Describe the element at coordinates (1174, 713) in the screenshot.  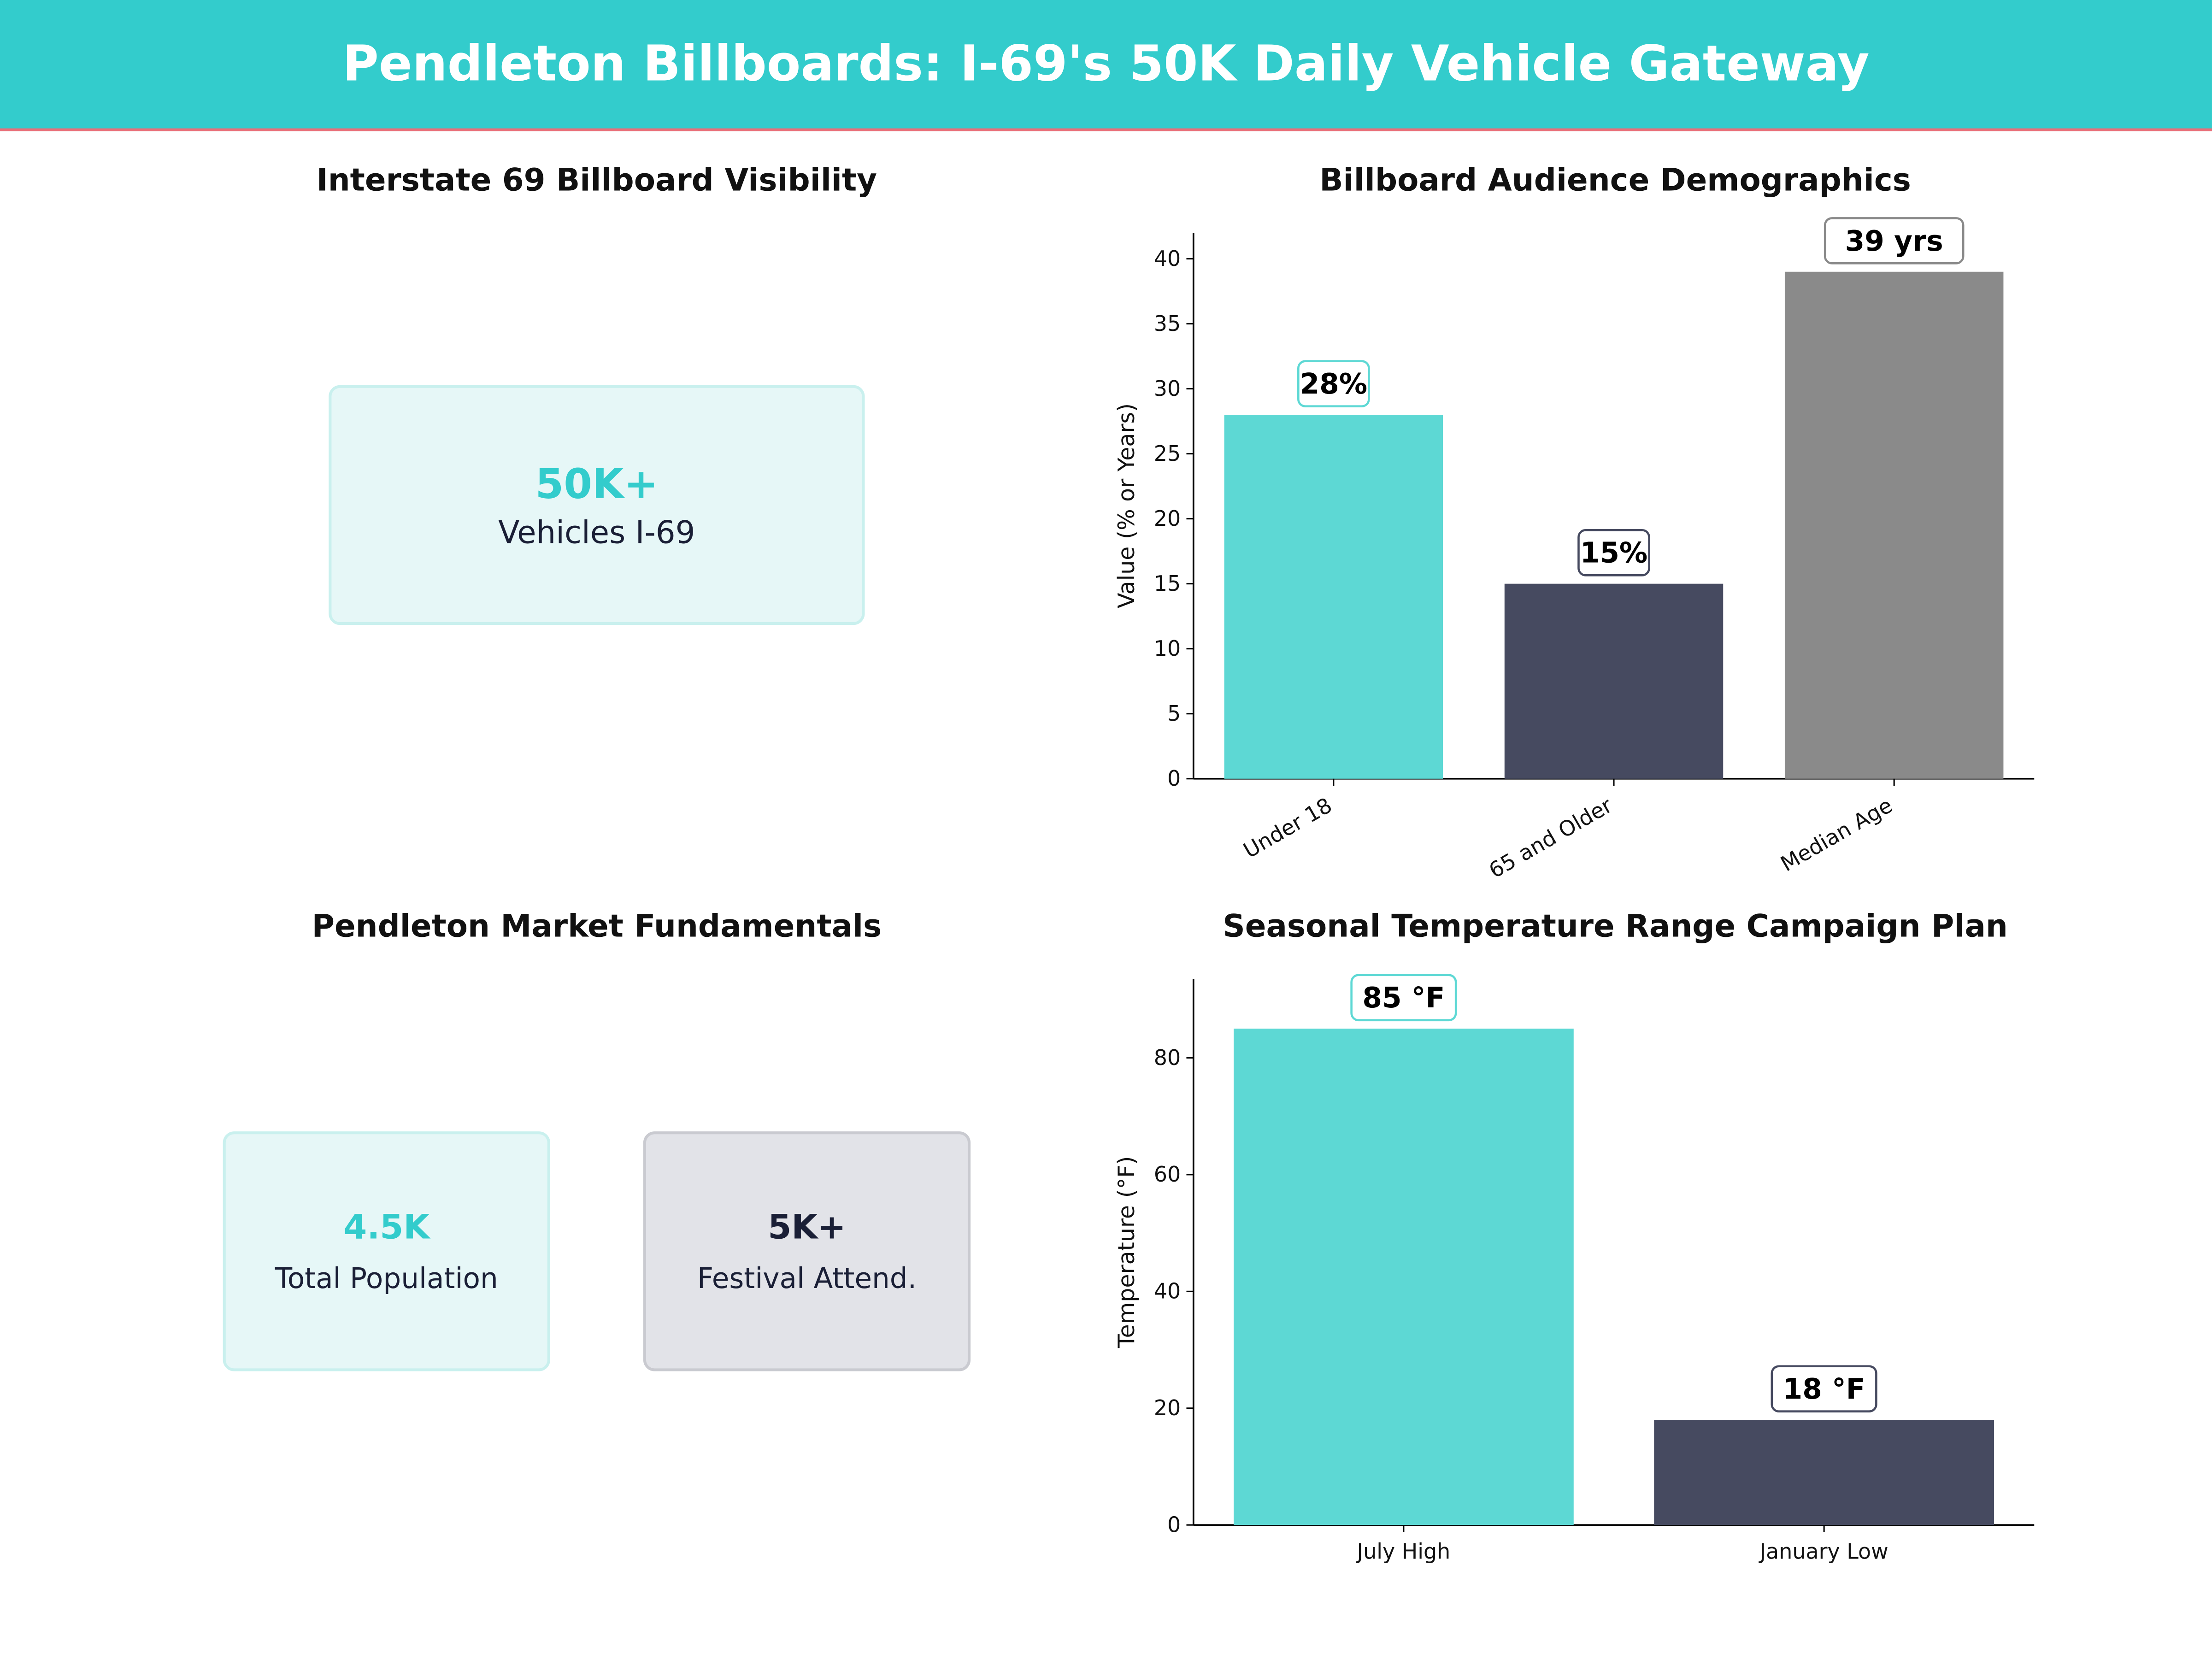
I see `y-tick-label: 5` at that location.